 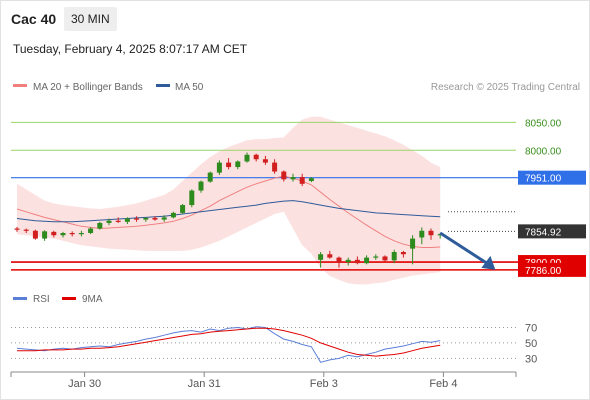 I want to click on ma50-legend-label: MA 50, so click(x=189, y=87).